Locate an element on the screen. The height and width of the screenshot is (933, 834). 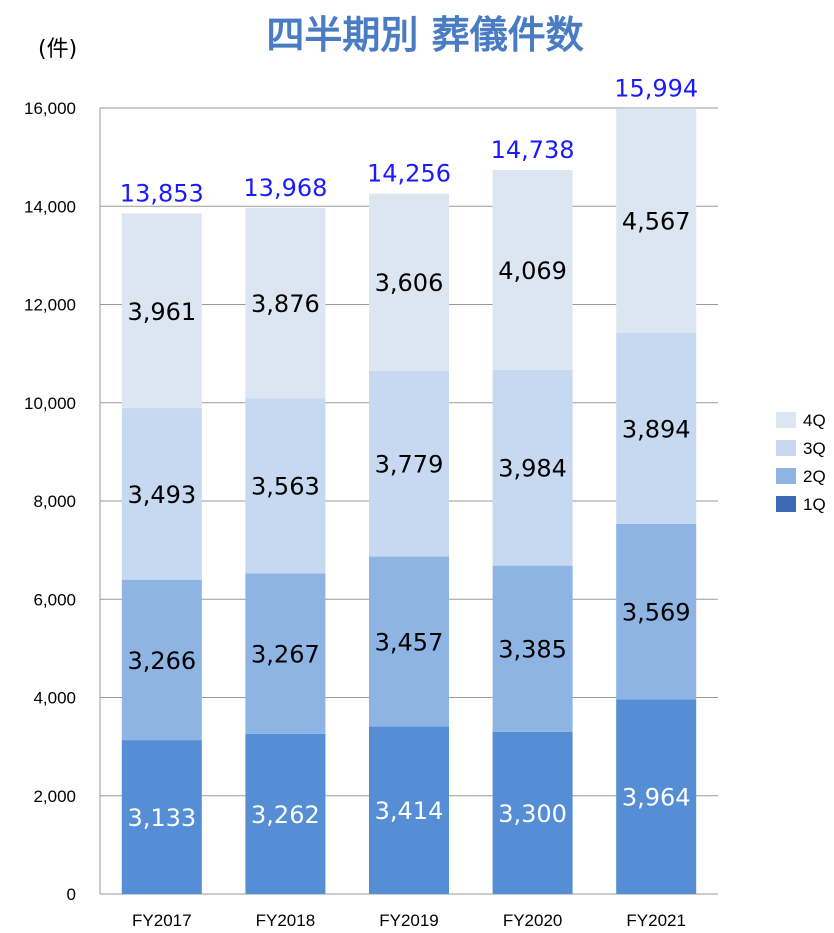
unit-label: (件) is located at coordinates (57, 49).